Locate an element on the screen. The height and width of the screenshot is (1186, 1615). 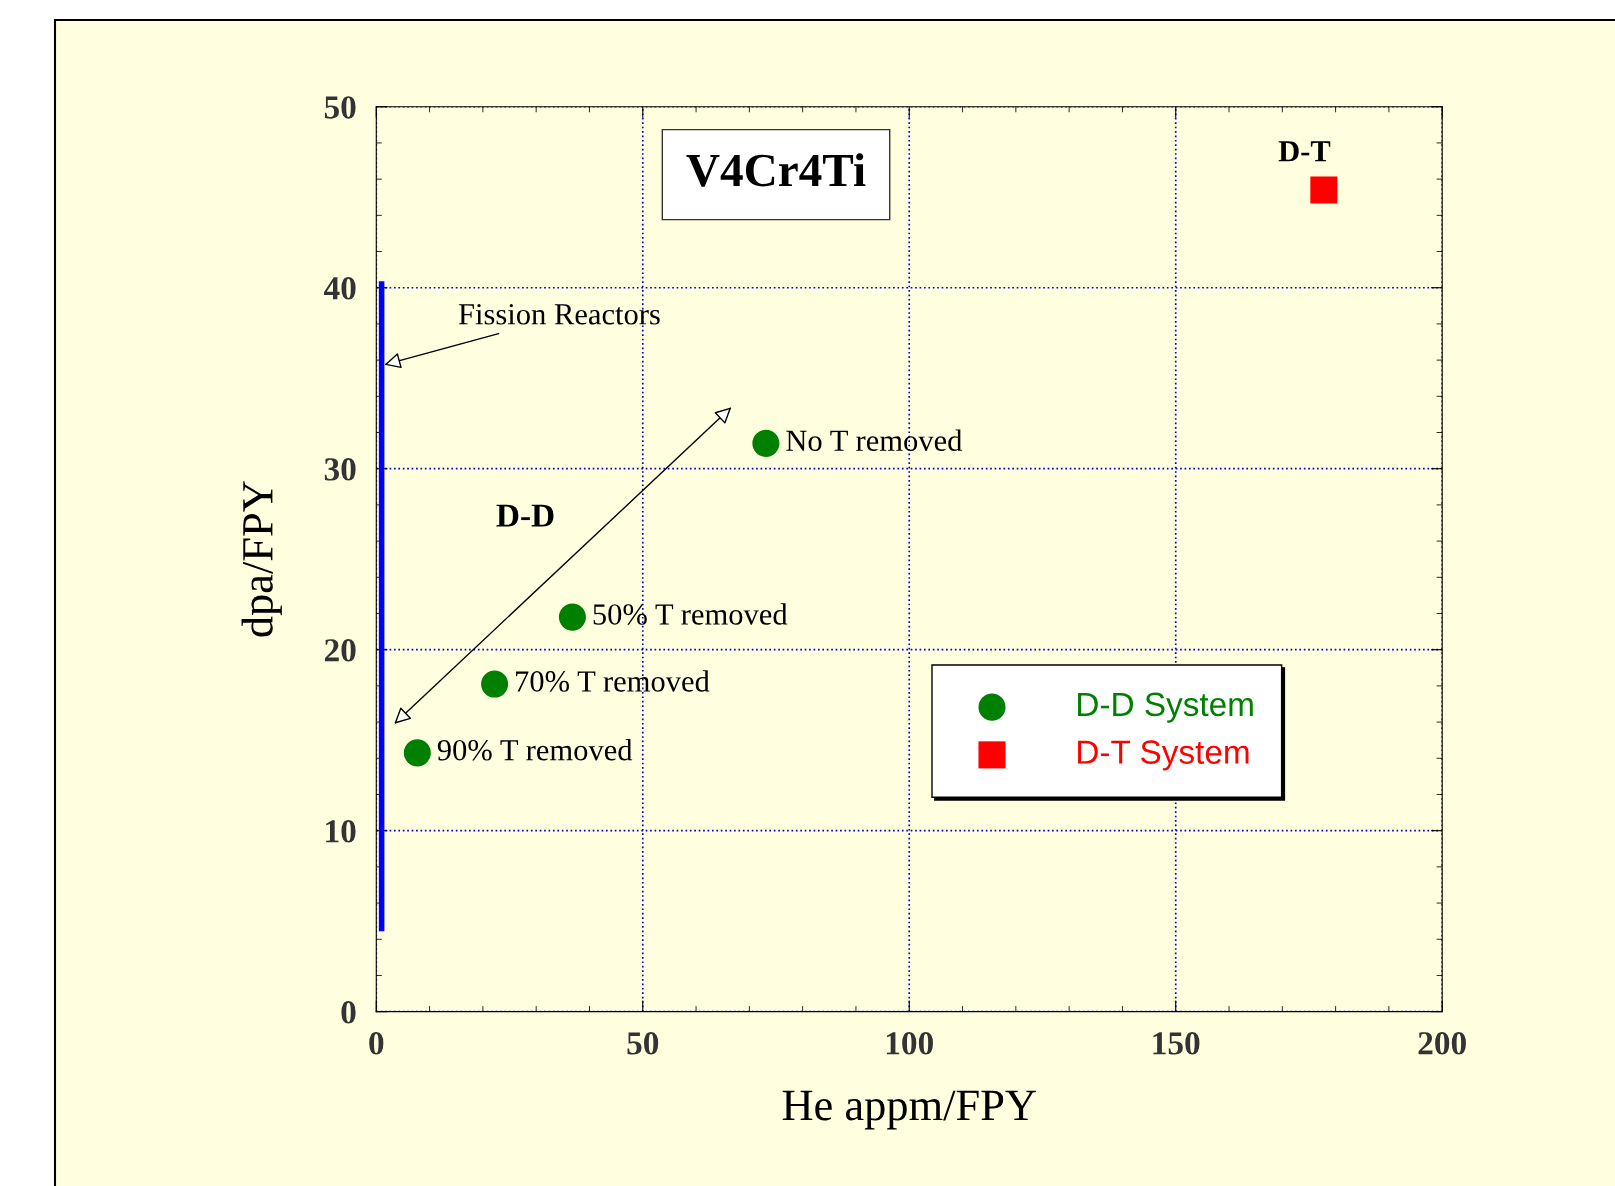
y-tick-label: 40 is located at coordinates (339, 288).